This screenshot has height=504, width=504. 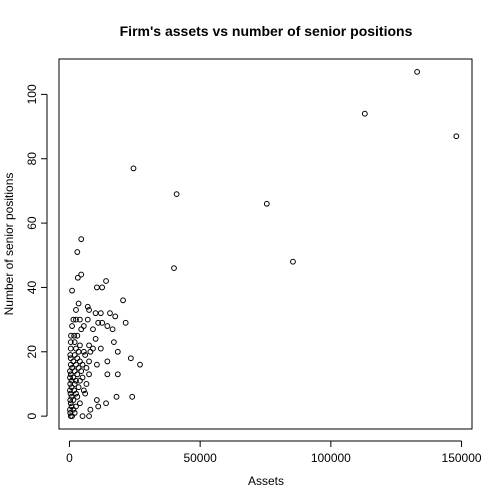 I want to click on x-tick-label: 150000, so click(x=462, y=458).